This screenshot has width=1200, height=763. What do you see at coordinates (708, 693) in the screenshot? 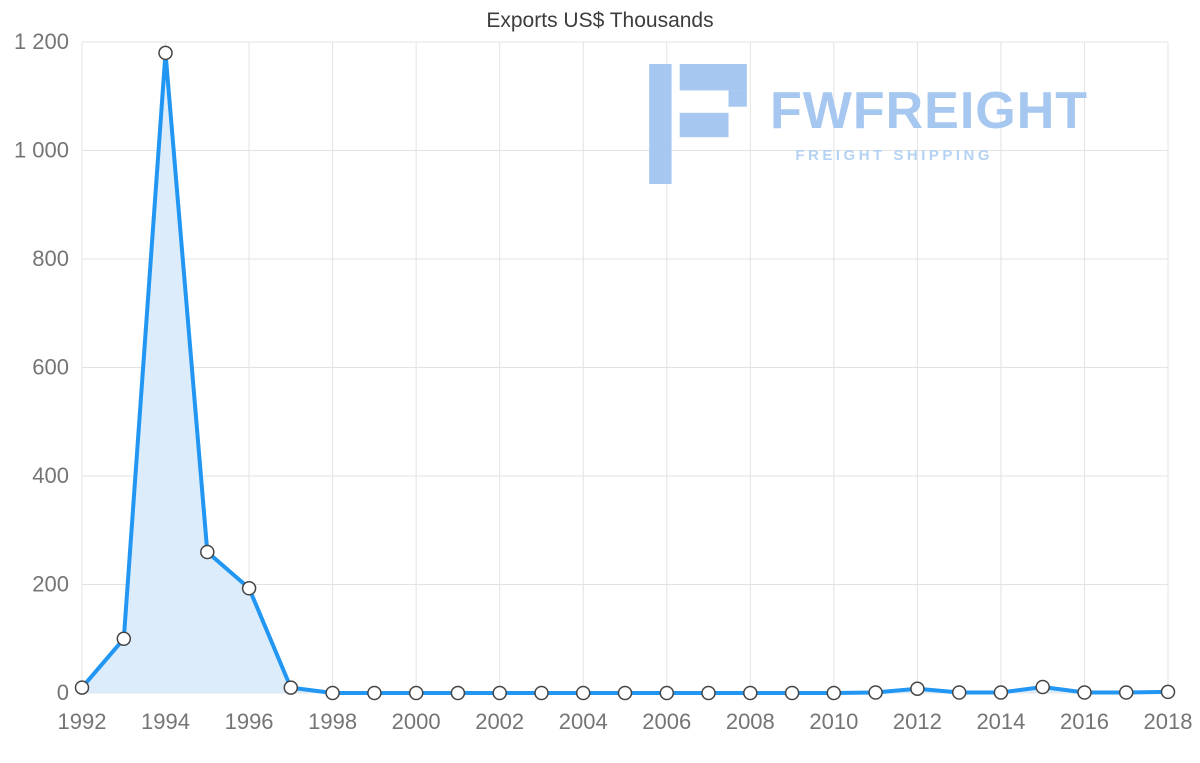
I see `data-point-2007` at bounding box center [708, 693].